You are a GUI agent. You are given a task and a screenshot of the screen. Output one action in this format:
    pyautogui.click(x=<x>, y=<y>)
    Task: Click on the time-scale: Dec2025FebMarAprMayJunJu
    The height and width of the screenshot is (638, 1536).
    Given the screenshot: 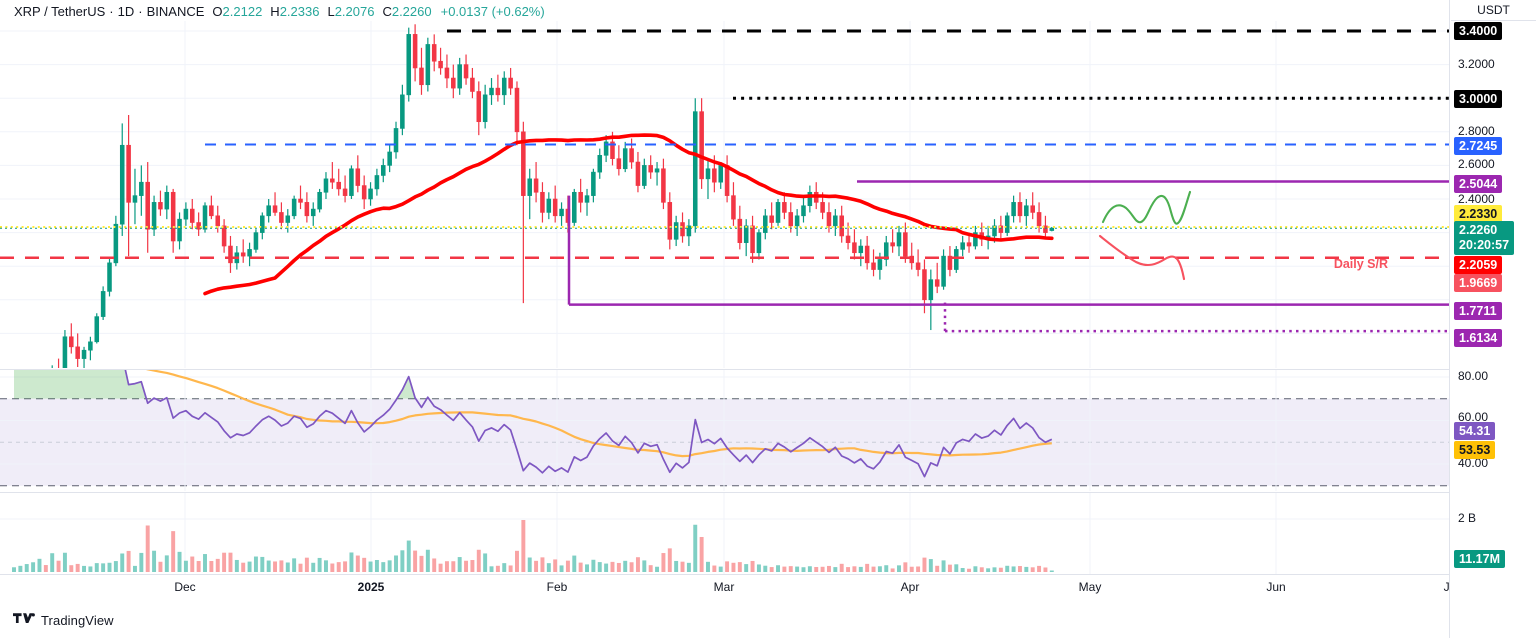 What is the action you would take?
    pyautogui.click(x=768, y=588)
    